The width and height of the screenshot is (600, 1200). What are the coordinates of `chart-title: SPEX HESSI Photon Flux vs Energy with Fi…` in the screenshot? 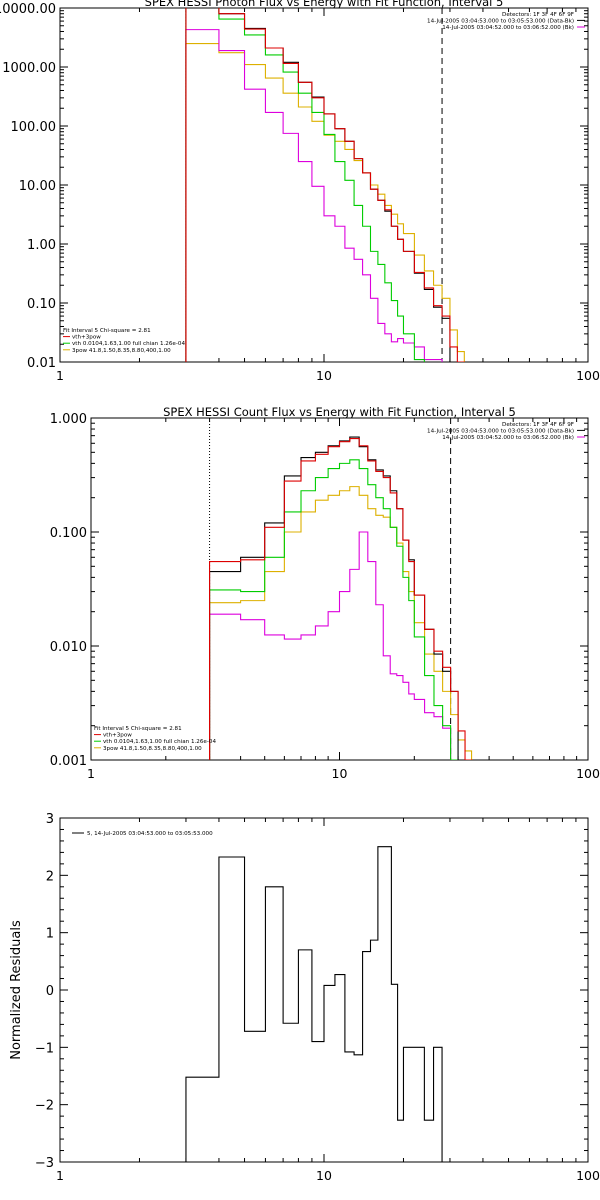 It's located at (324, 4).